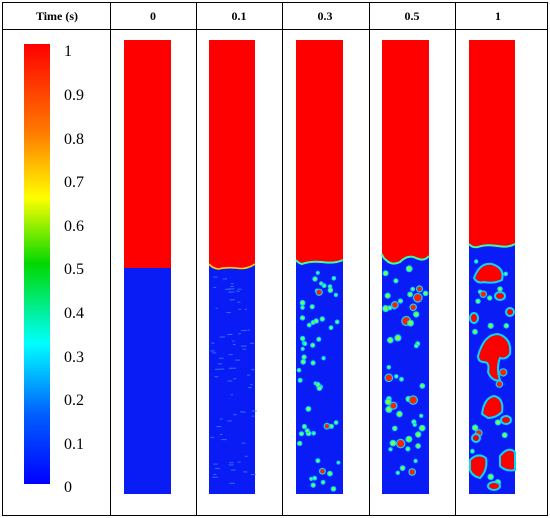  I want to click on snapshot-t0, so click(147, 267).